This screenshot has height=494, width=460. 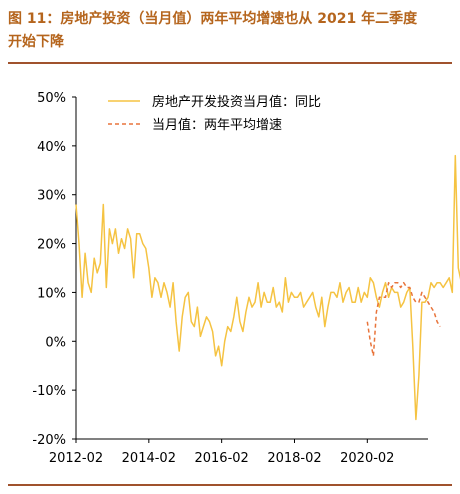 I want to click on bottom-divider, so click(x=230, y=485).